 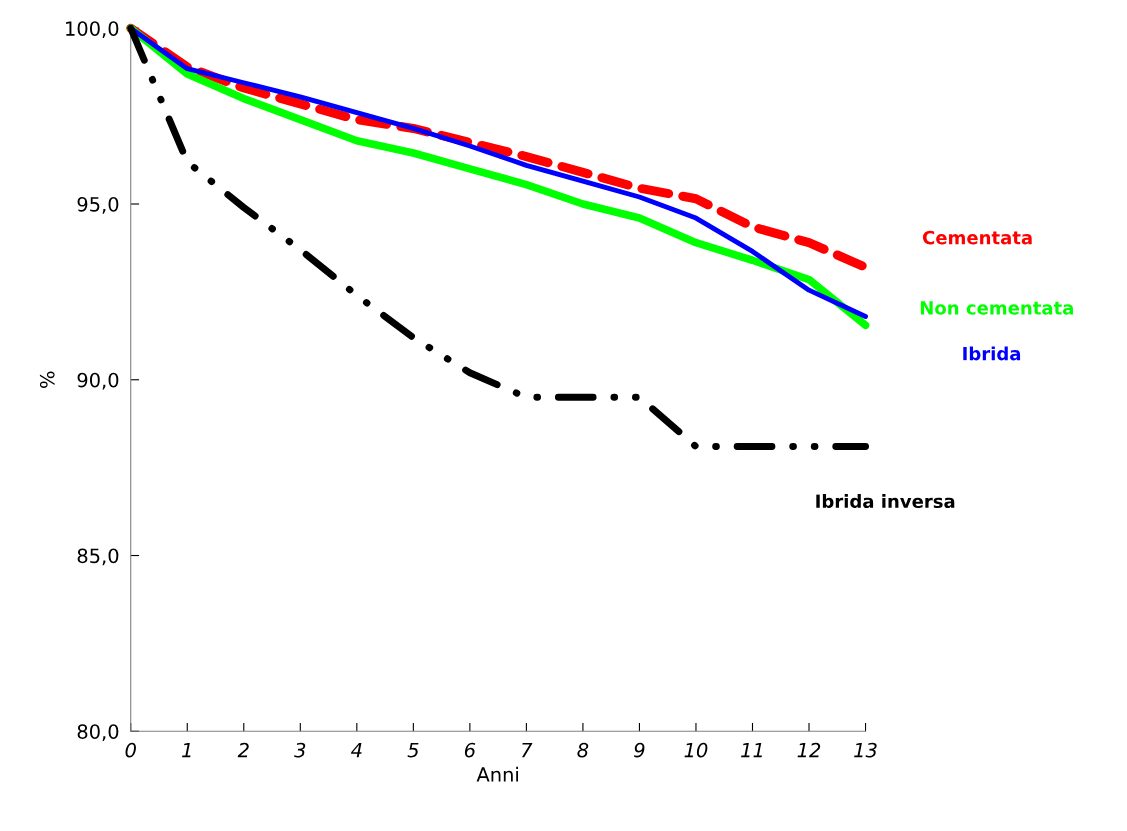 I want to click on x-axis-title: Anni, so click(x=497, y=774).